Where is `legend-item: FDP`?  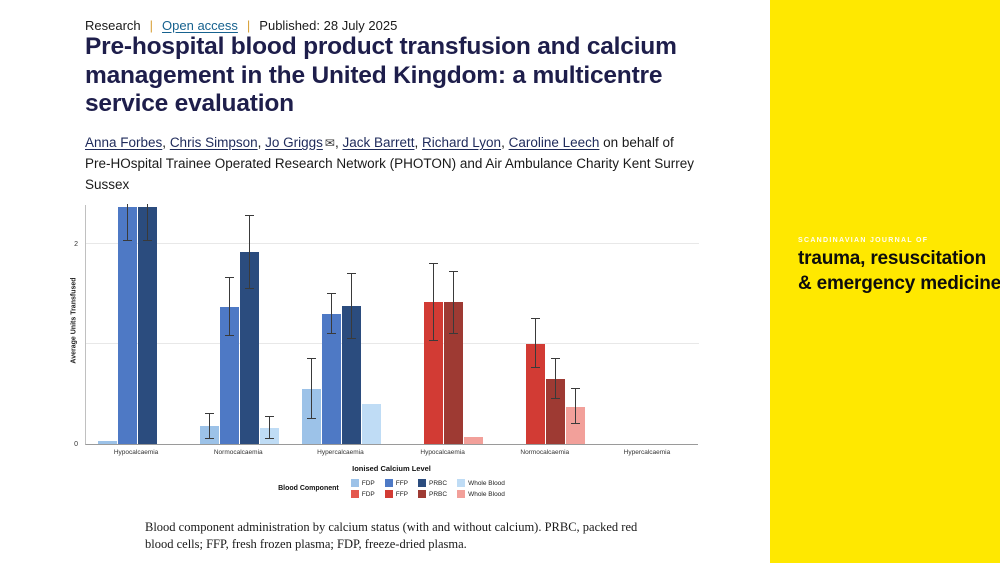
legend-item: FDP is located at coordinates (362, 494).